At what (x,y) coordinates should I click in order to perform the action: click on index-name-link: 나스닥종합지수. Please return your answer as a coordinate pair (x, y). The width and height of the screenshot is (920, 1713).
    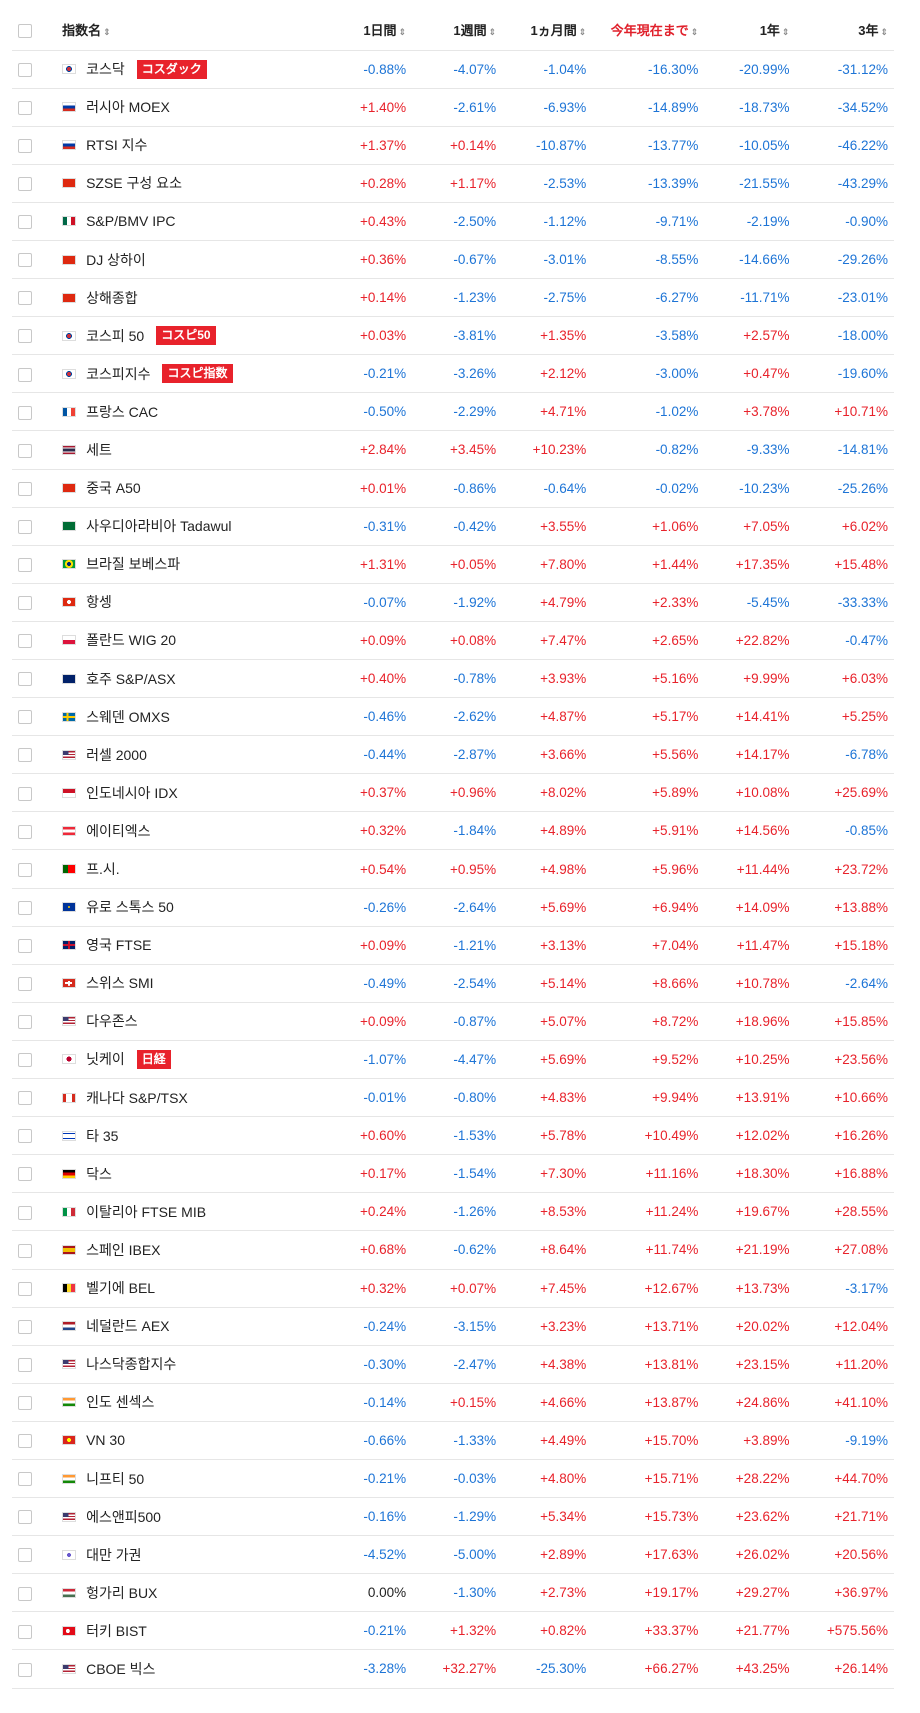
    Looking at the image, I should click on (131, 1364).